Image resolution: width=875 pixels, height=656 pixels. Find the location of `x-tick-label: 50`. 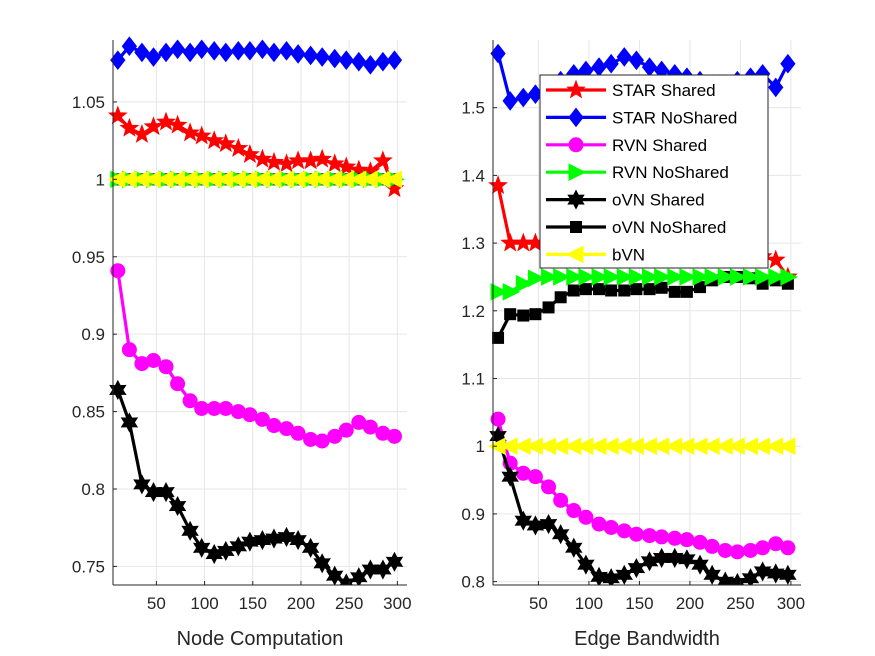

x-tick-label: 50 is located at coordinates (538, 603).